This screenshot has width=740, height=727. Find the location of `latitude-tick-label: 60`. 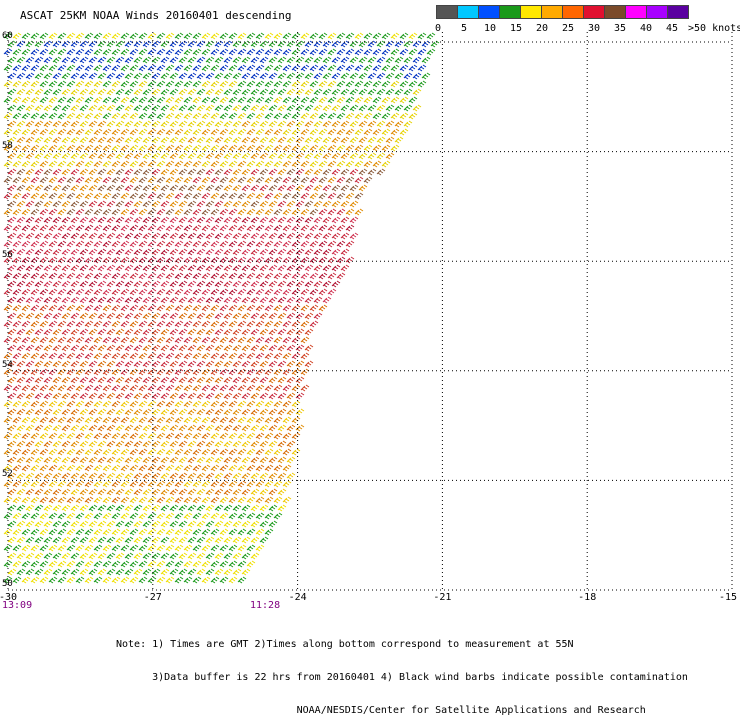

latitude-tick-label: 60 is located at coordinates (7, 36).